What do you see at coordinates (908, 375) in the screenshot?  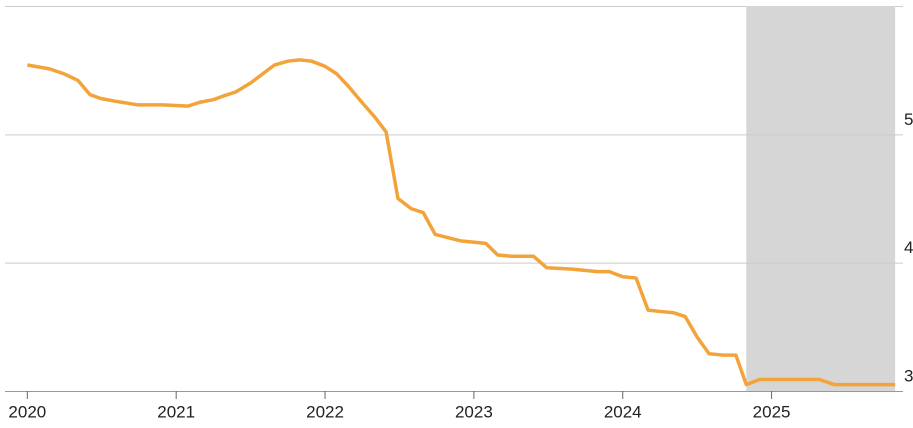 I see `y-tick-label: 3` at bounding box center [908, 375].